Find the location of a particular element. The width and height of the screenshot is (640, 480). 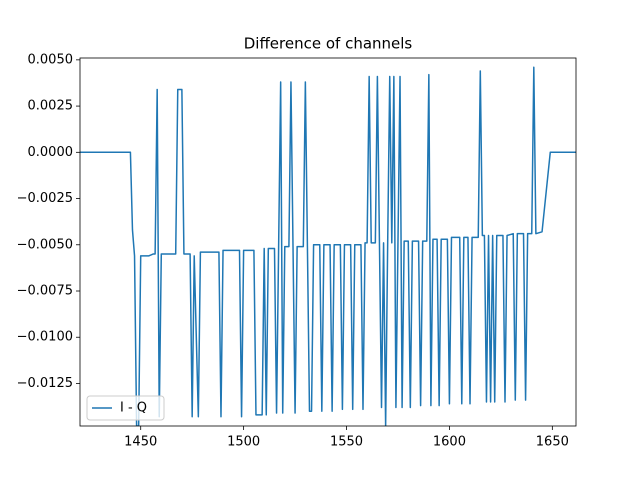

chart-title: Difference of channels is located at coordinates (328, 44).